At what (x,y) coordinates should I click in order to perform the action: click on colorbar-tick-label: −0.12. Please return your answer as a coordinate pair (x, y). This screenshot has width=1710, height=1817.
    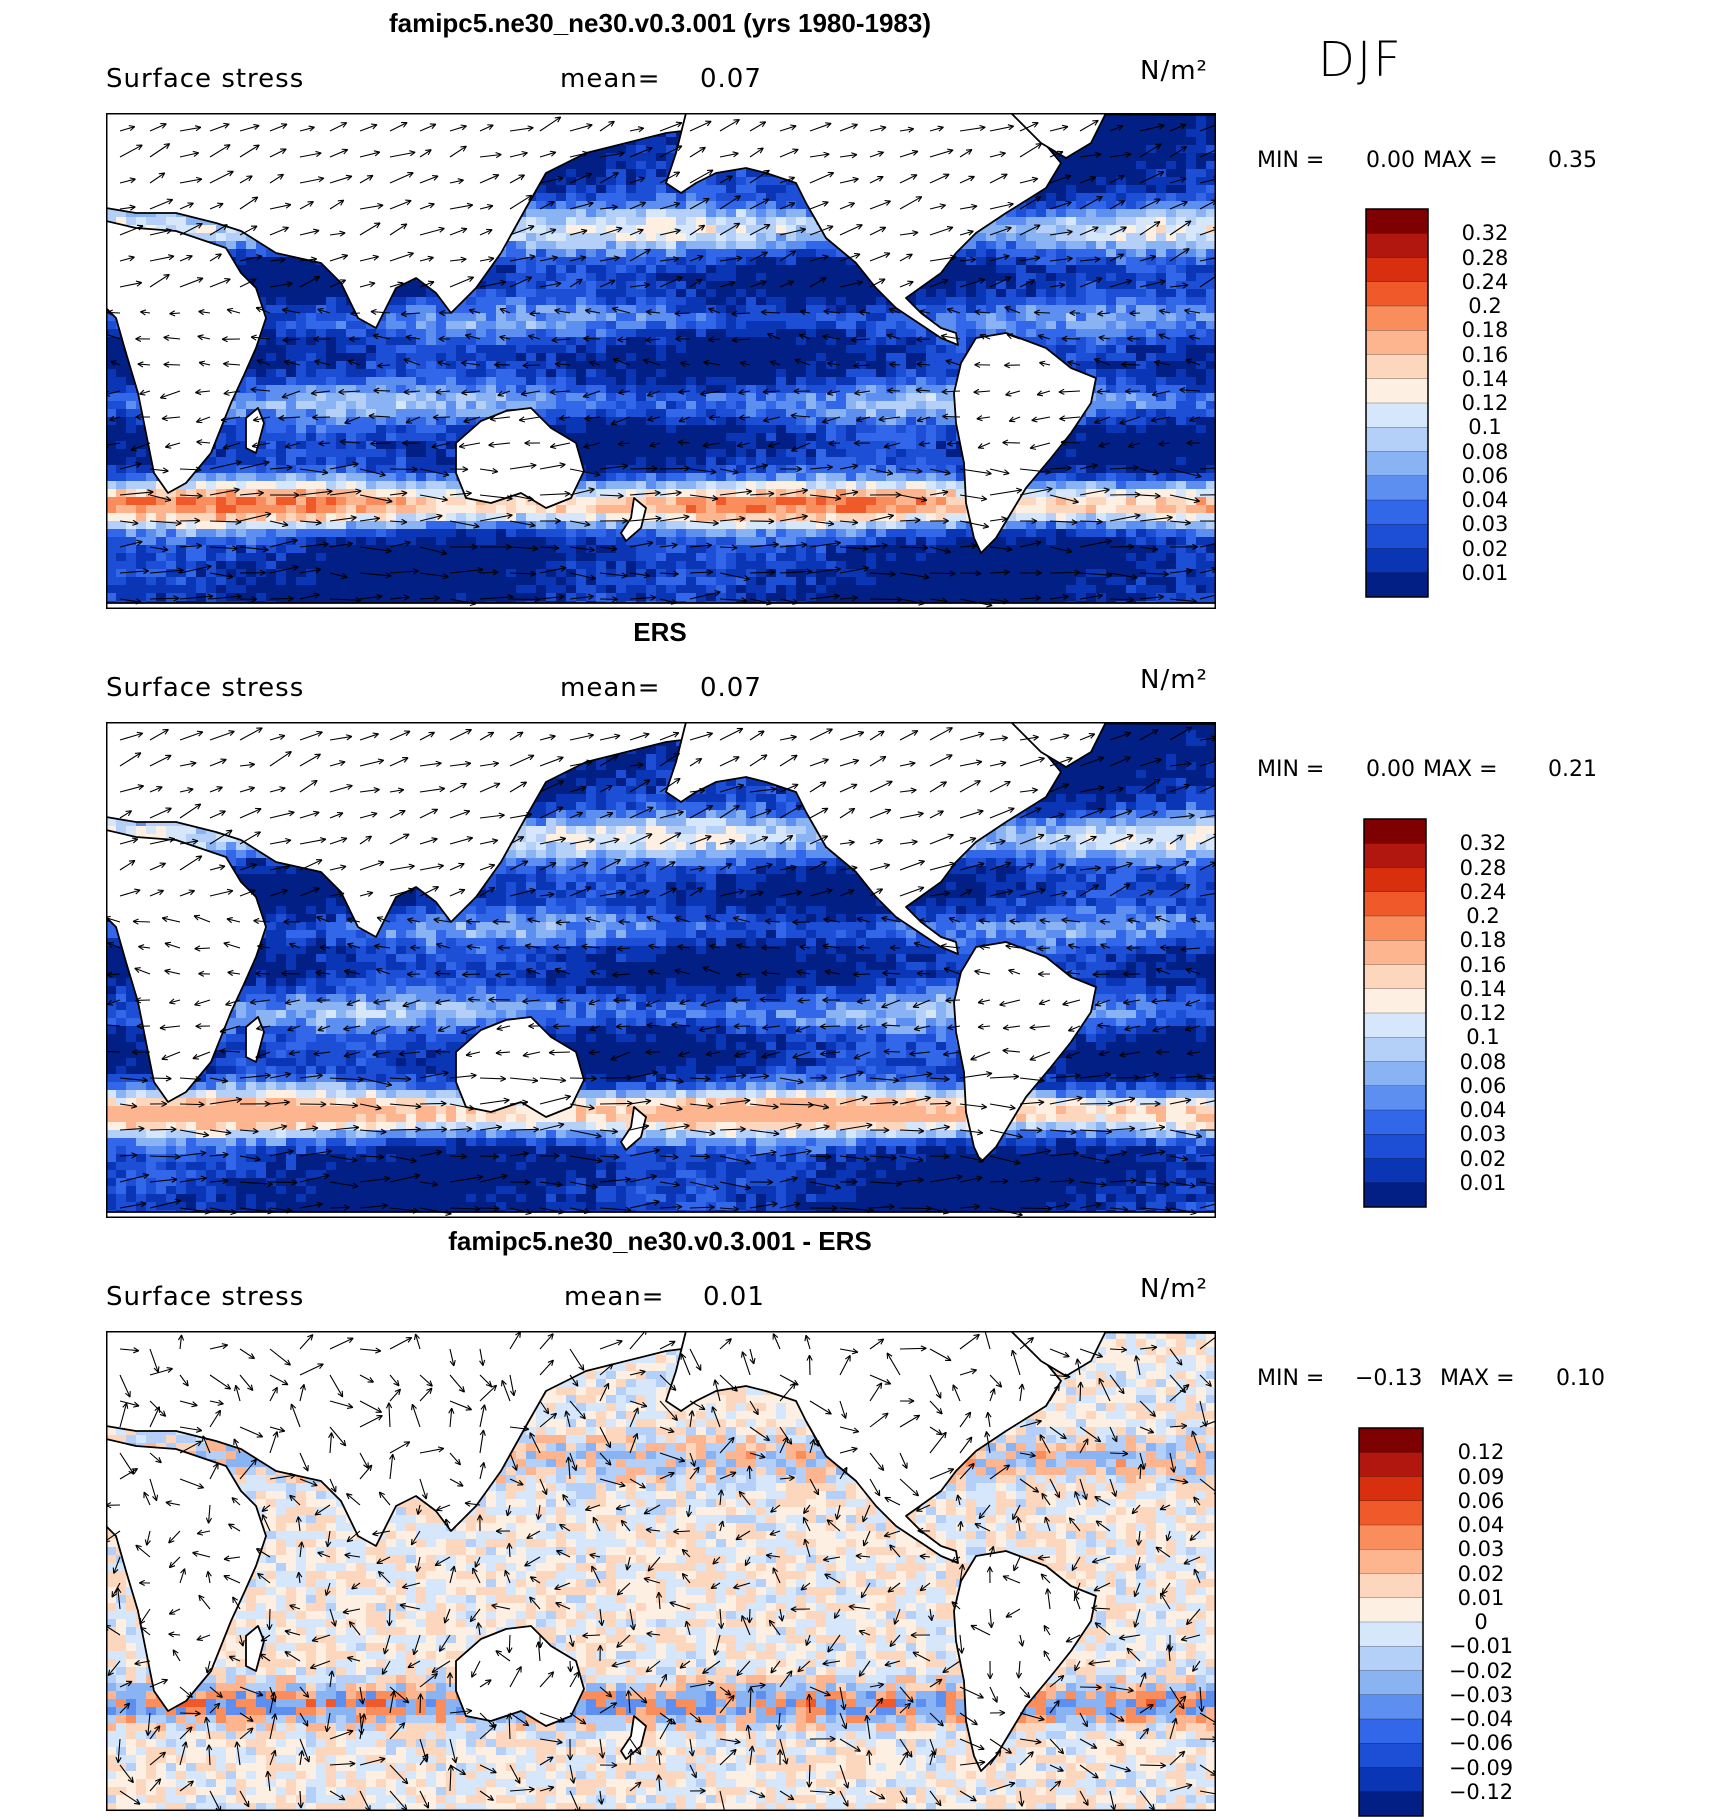
    Looking at the image, I should click on (1481, 1792).